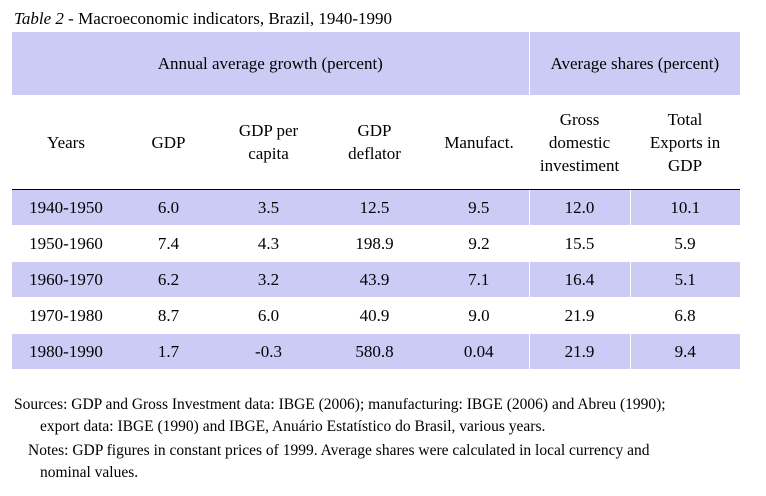 This screenshot has height=496, width=766. I want to click on notes-line-2: nominal values., so click(89, 472).